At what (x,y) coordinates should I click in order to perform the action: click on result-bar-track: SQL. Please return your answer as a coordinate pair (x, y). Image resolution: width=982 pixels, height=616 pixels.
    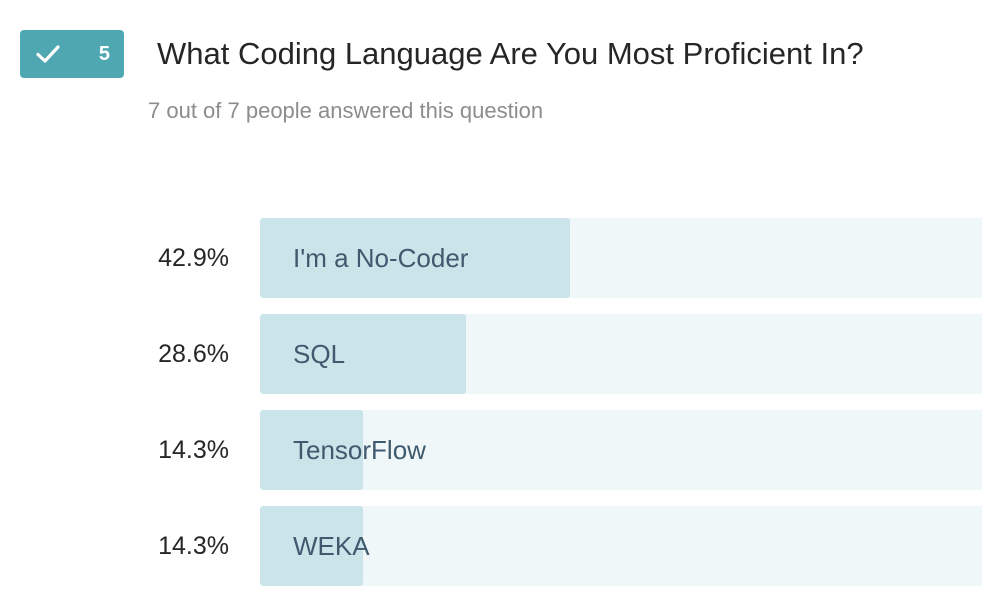
    Looking at the image, I should click on (621, 354).